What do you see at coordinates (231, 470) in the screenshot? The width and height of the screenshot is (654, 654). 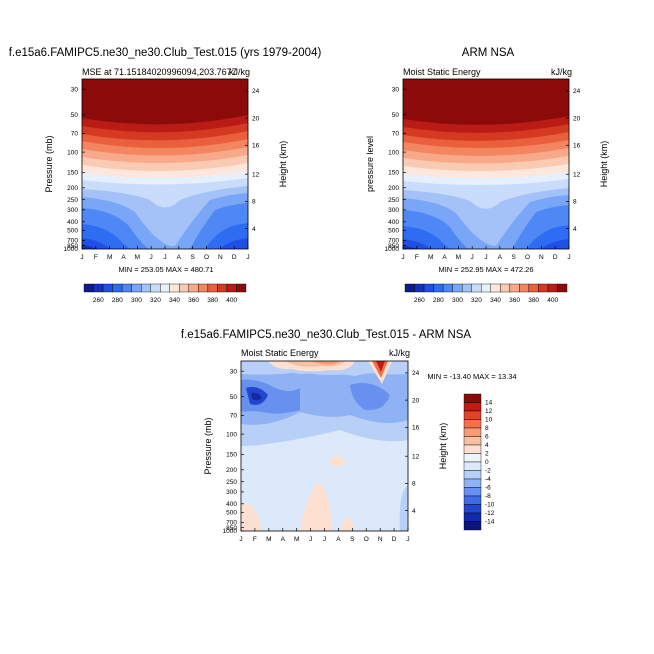 I see `pressure-tick-label: 200` at bounding box center [231, 470].